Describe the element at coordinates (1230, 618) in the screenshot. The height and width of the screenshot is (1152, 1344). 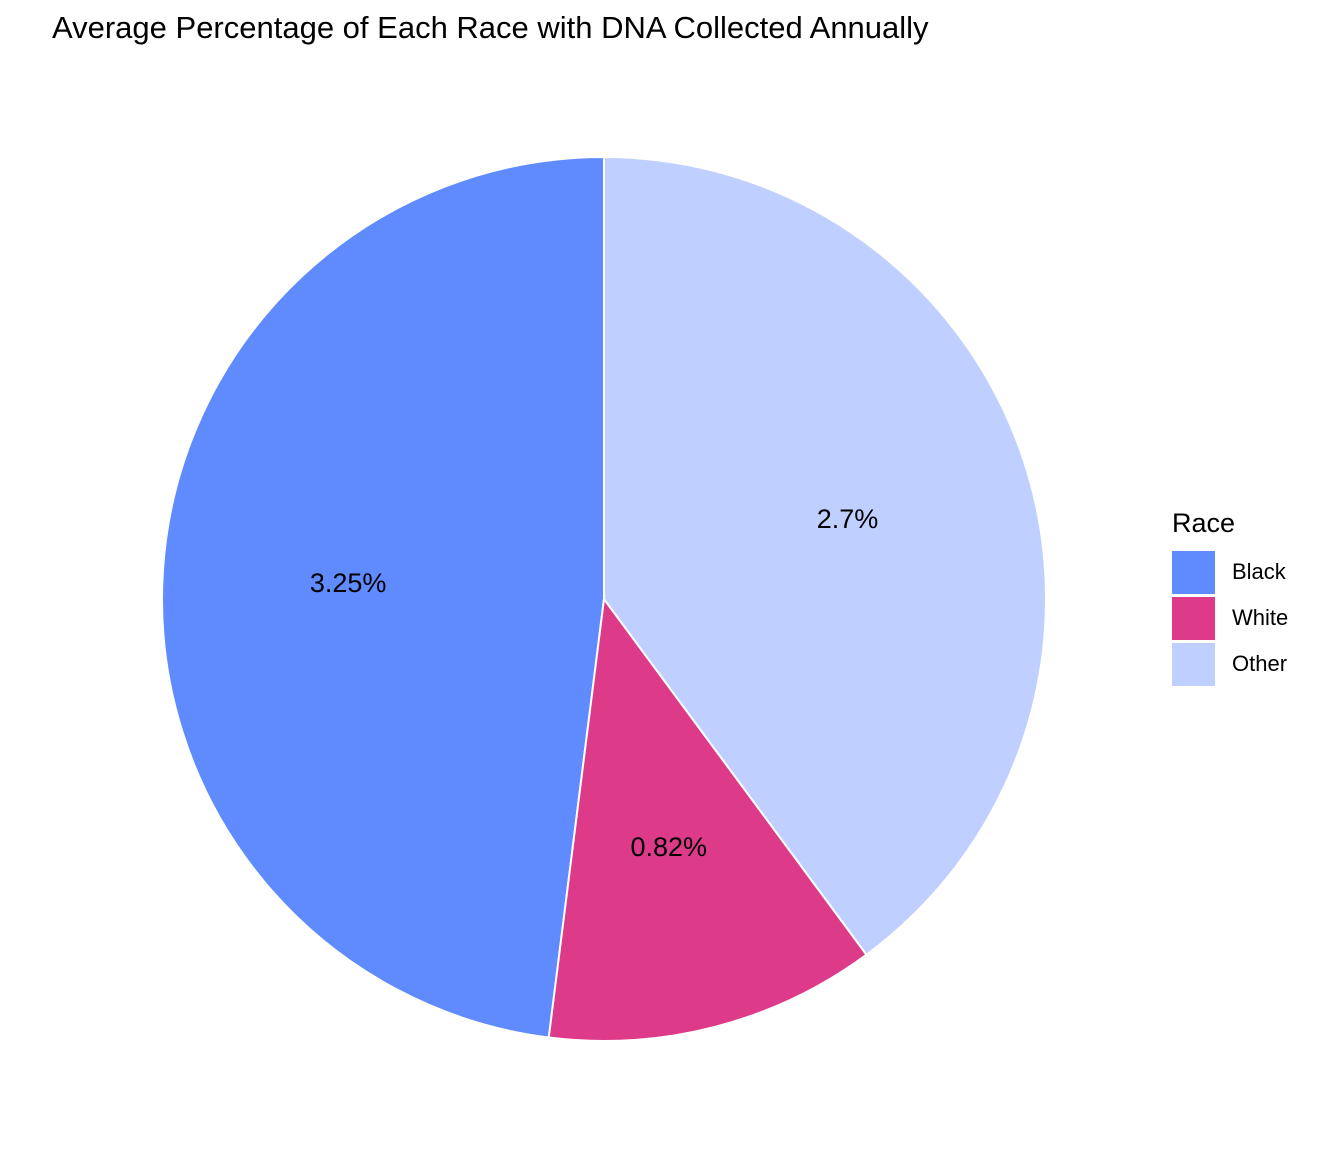
I see `legend-item-white: White` at that location.